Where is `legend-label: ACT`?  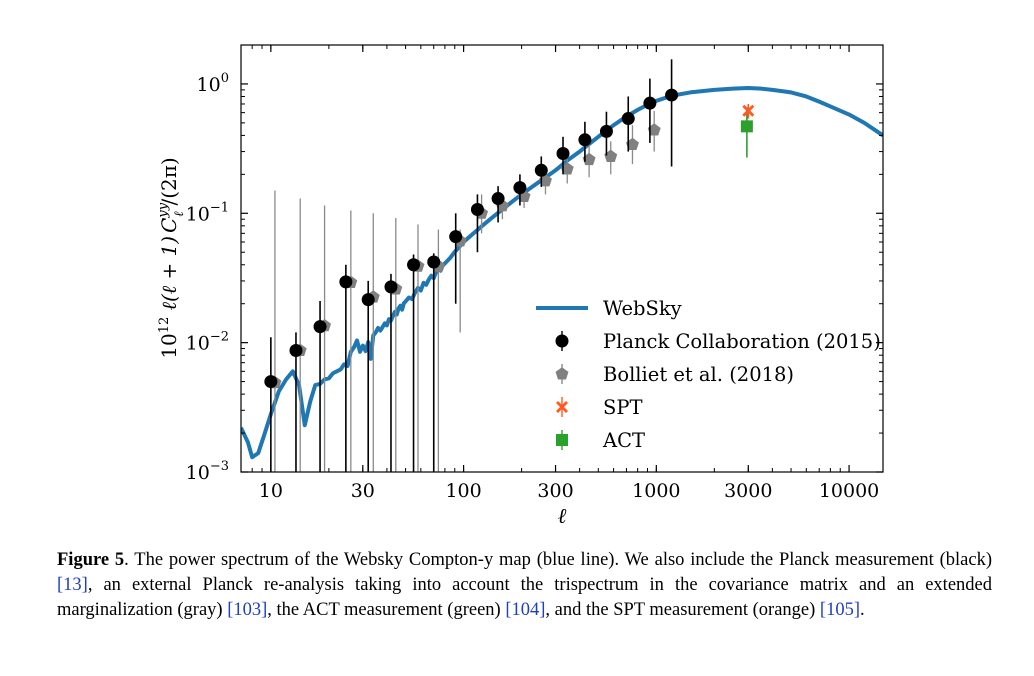 legend-label: ACT is located at coordinates (623, 440).